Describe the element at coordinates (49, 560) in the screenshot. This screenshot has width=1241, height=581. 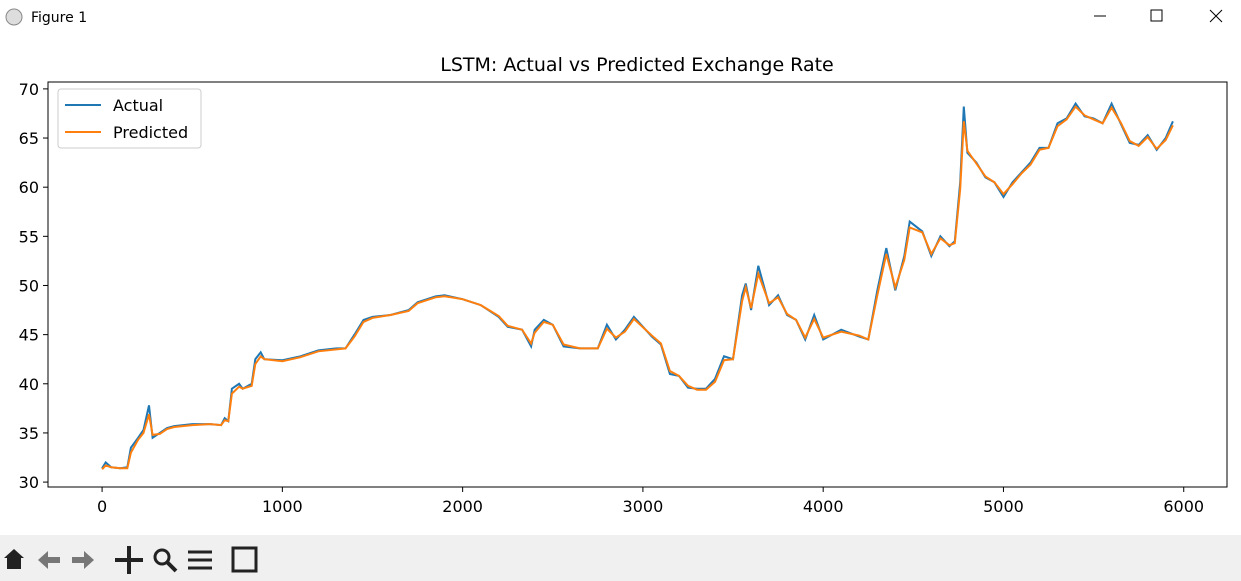
I see `back-button` at that location.